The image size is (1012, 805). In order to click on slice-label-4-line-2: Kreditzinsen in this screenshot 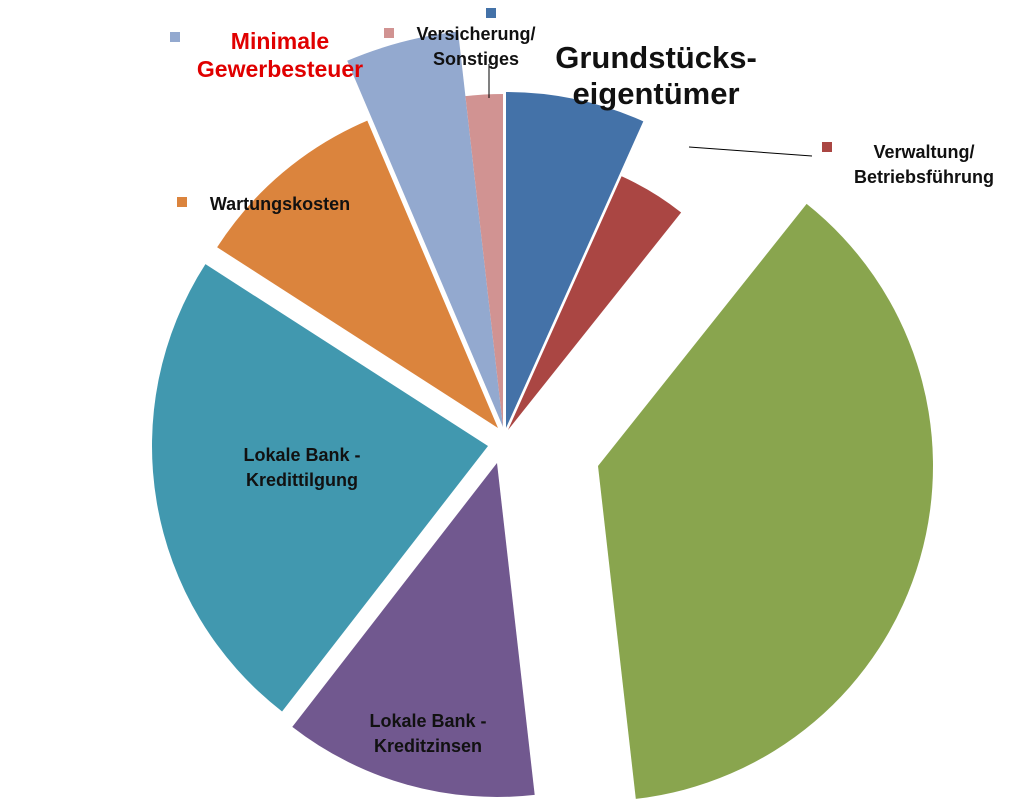, I will do `click(428, 746)`.